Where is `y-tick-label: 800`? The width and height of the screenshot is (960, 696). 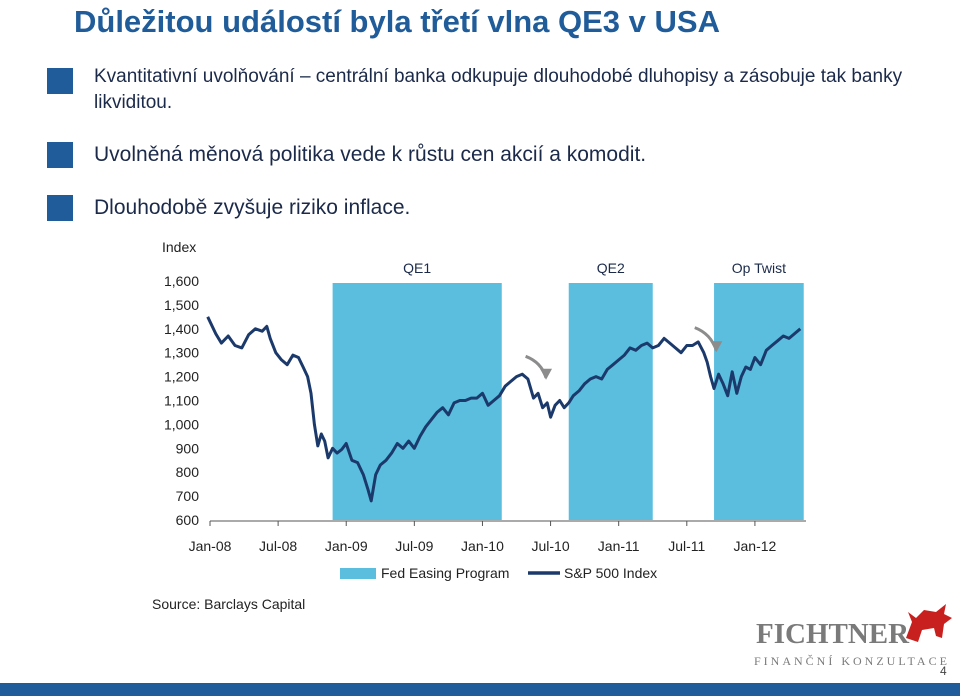 y-tick-label: 800 is located at coordinates (188, 472).